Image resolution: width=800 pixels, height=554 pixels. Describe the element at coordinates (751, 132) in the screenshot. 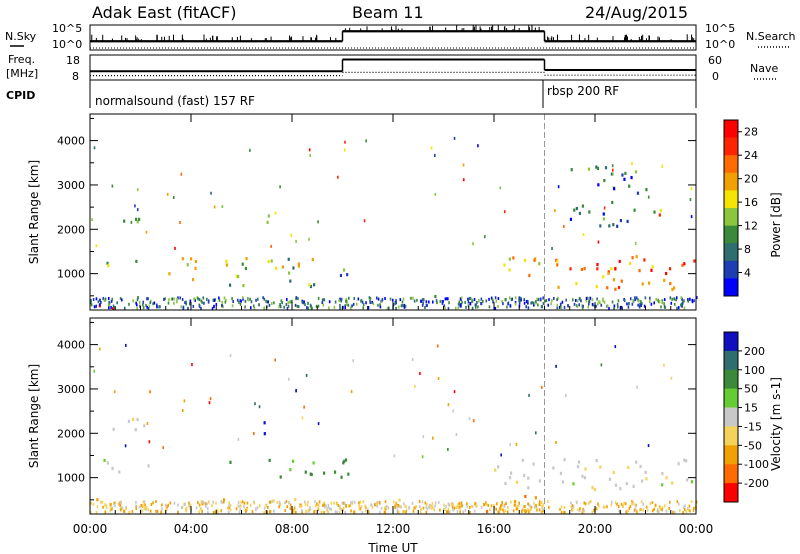

I see `colorbar-tick-label: 28` at that location.